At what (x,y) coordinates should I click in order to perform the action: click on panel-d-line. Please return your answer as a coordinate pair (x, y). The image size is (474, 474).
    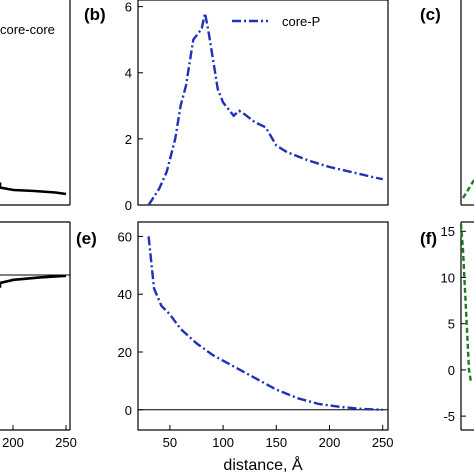
    Looking at the image, I should click on (33, 281).